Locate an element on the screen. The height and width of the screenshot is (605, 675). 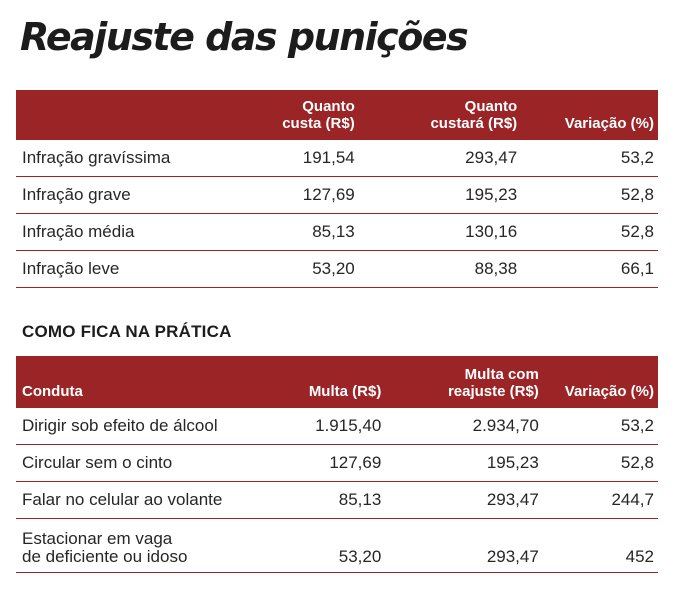
cell-fine: 127,69 is located at coordinates (355, 462).